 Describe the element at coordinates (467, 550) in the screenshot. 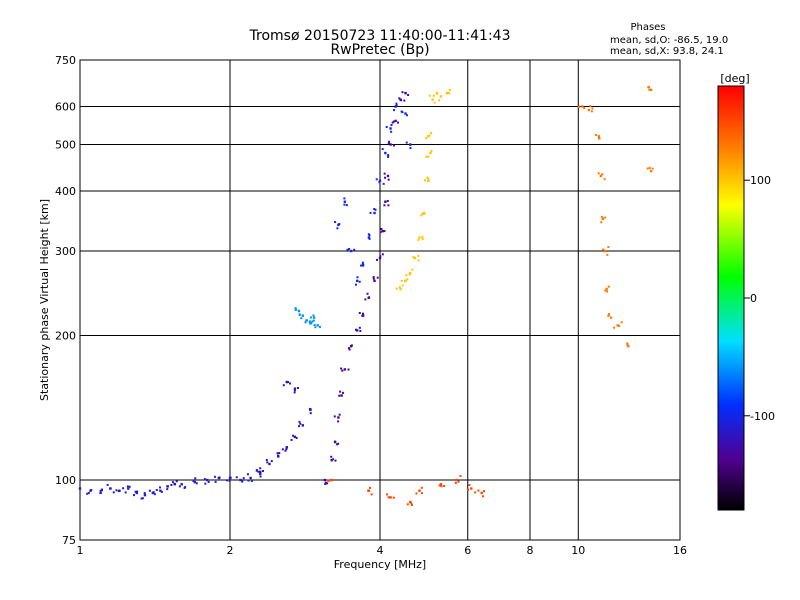

I see `x-tick-label: 6` at that location.